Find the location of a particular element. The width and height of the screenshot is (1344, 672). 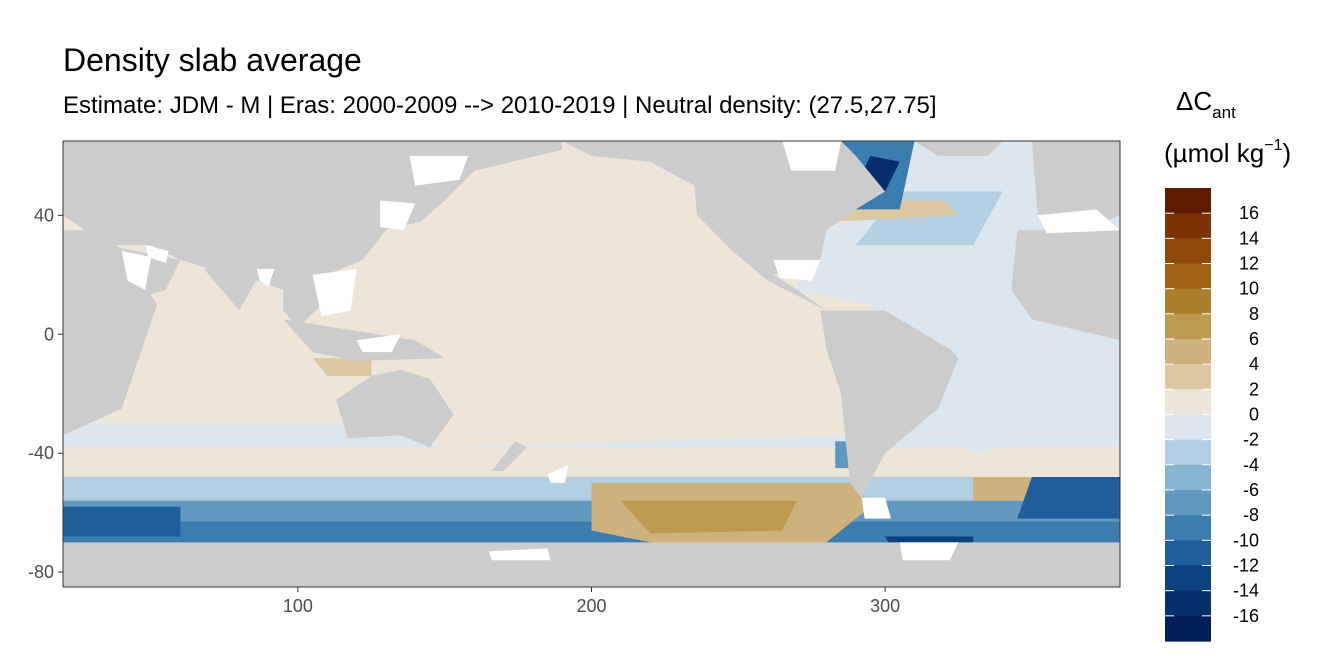

missing-weddell is located at coordinates (929, 551).